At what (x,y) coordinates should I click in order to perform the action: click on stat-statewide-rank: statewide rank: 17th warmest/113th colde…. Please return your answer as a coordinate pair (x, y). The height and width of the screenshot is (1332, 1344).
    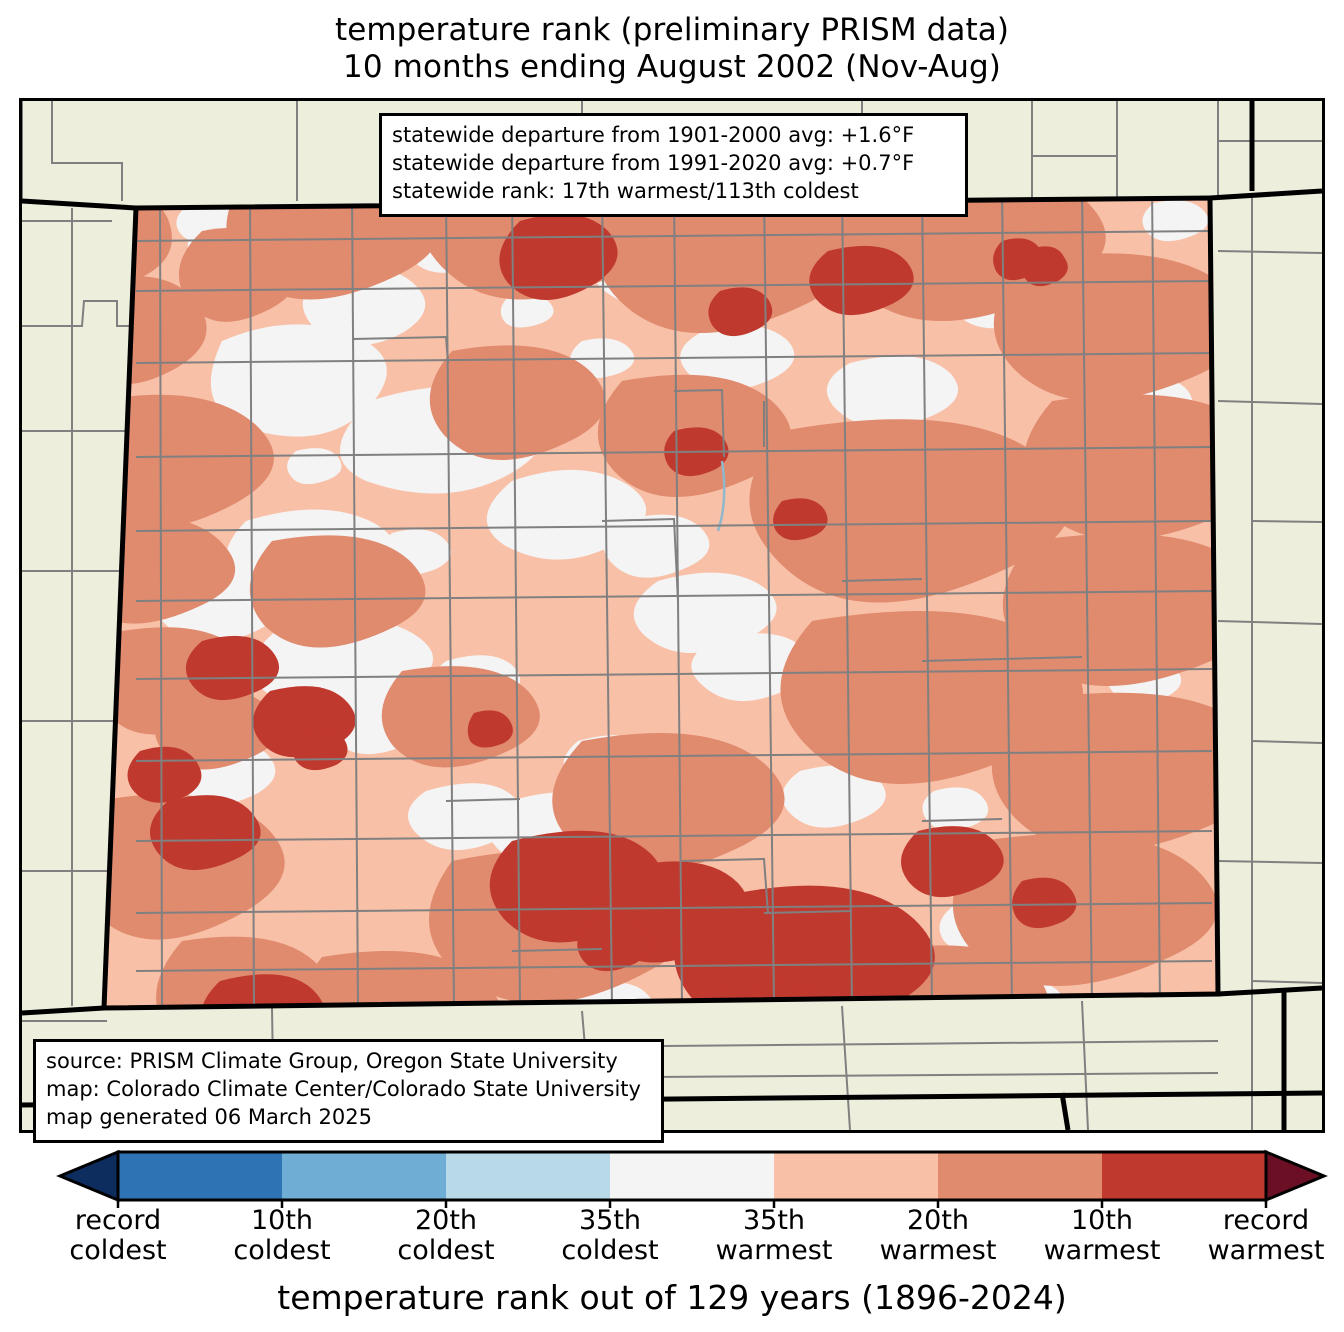
    Looking at the image, I should click on (625, 190).